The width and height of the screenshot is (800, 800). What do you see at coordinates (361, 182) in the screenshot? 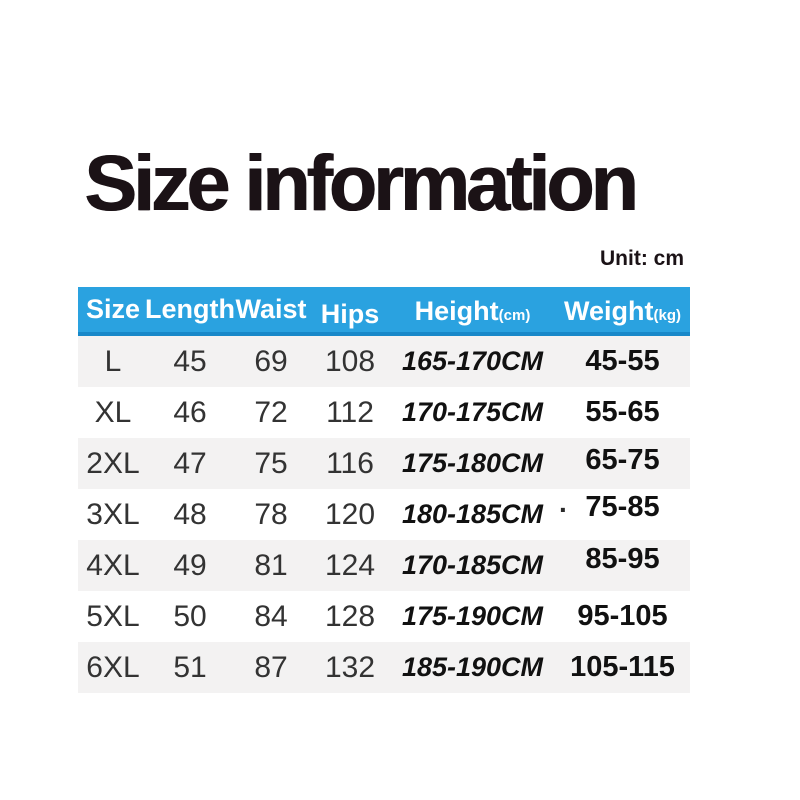
I see `page-title: Size information` at bounding box center [361, 182].